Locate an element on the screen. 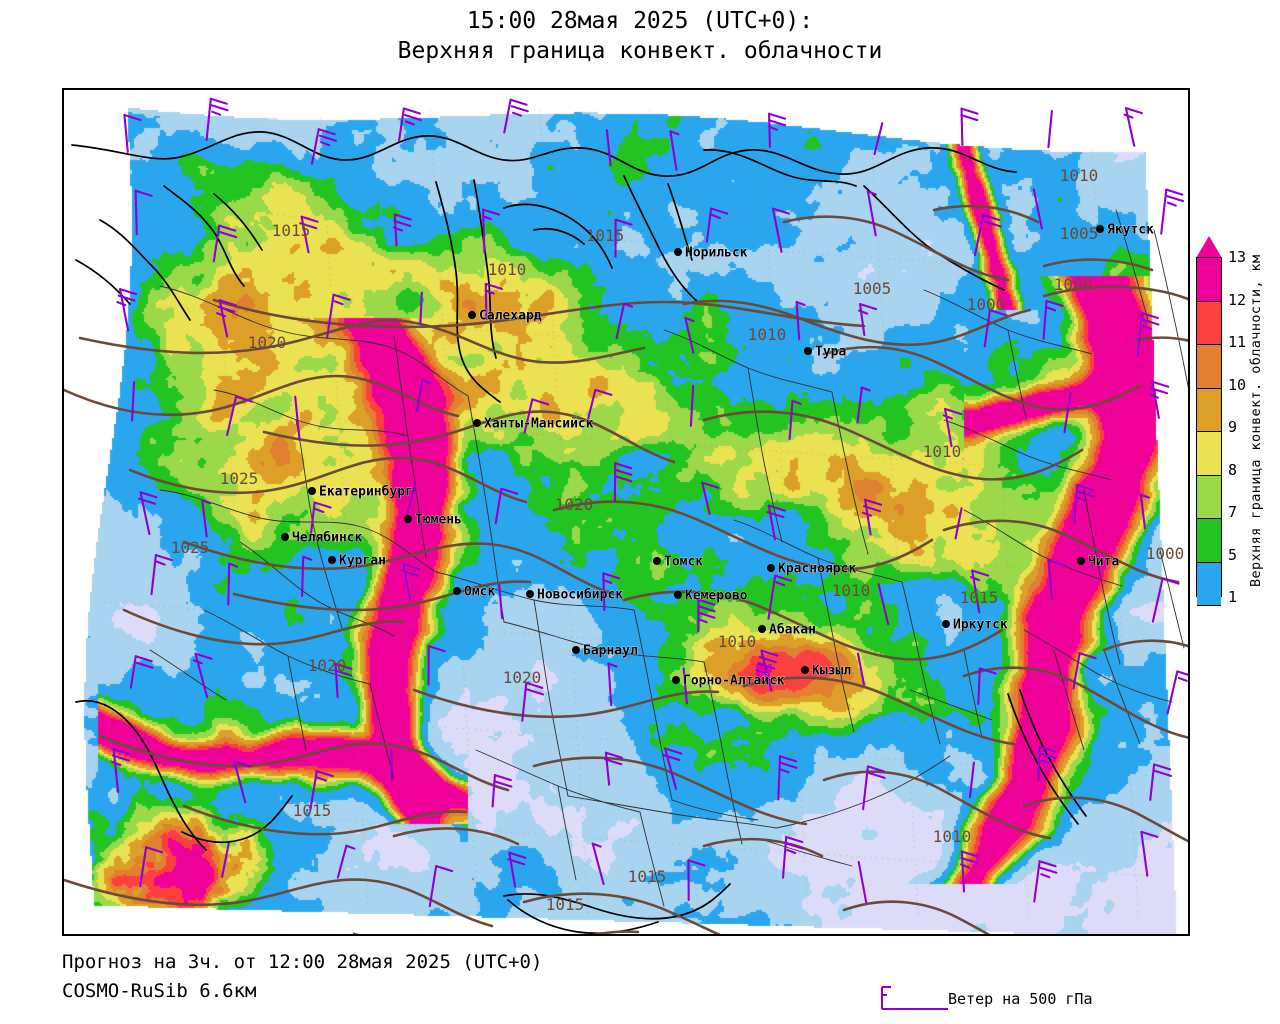  city-marker: Салехард is located at coordinates (505, 316).